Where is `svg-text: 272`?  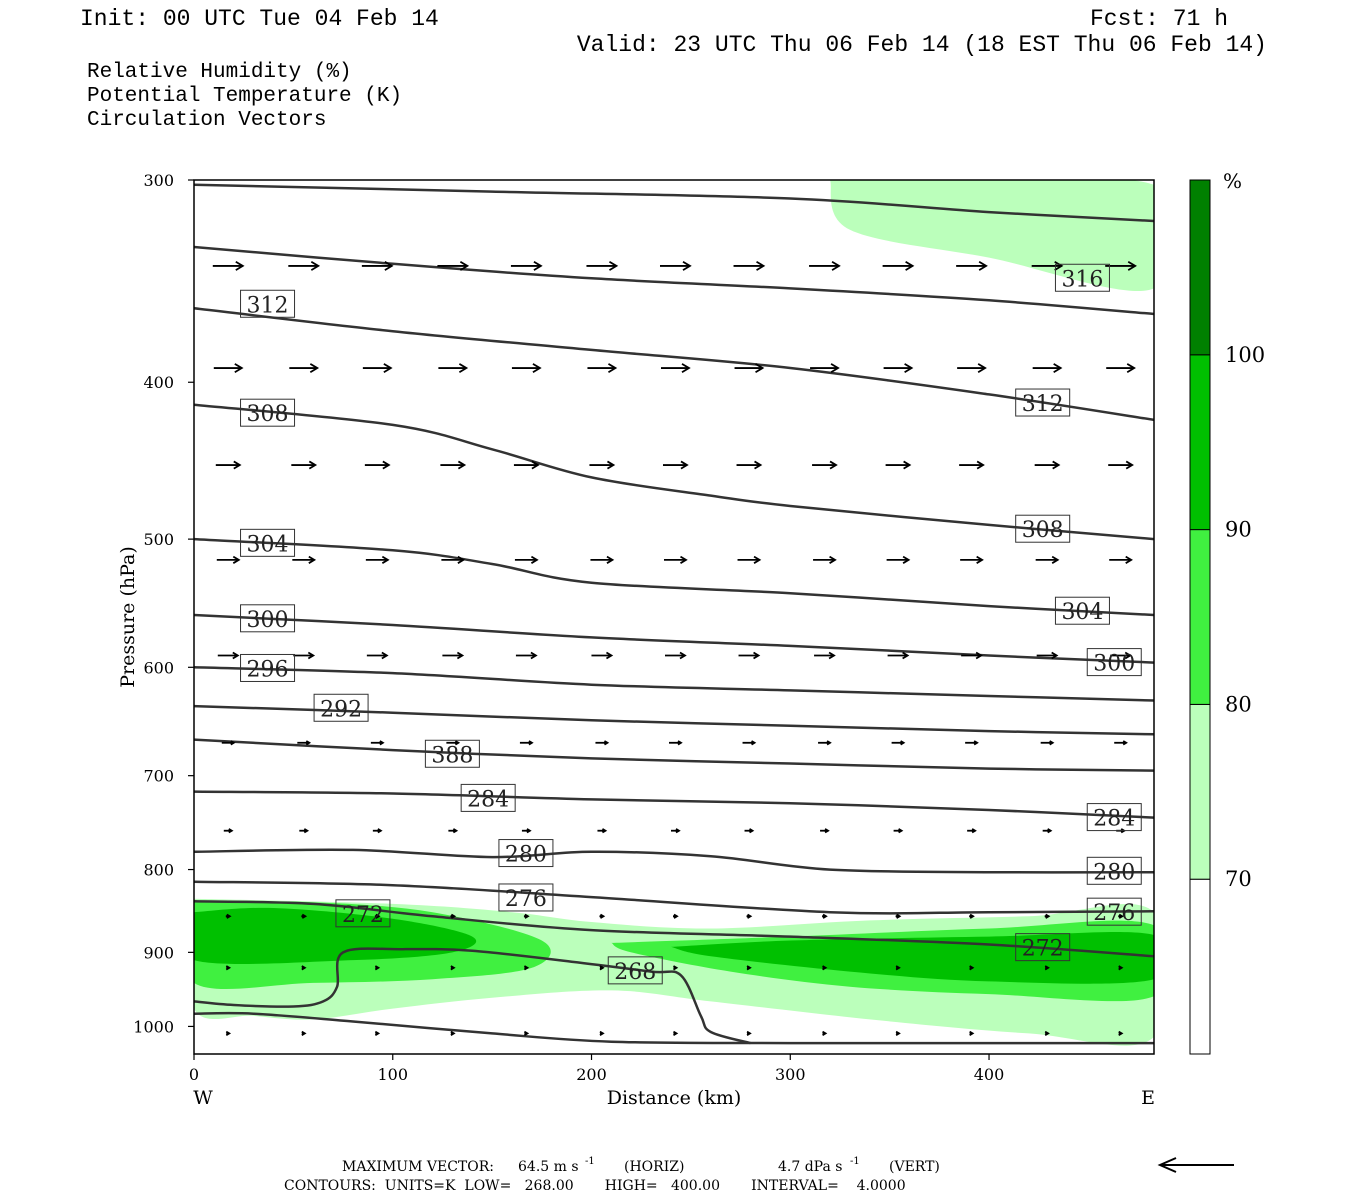 svg-text: 272 is located at coordinates (363, 915).